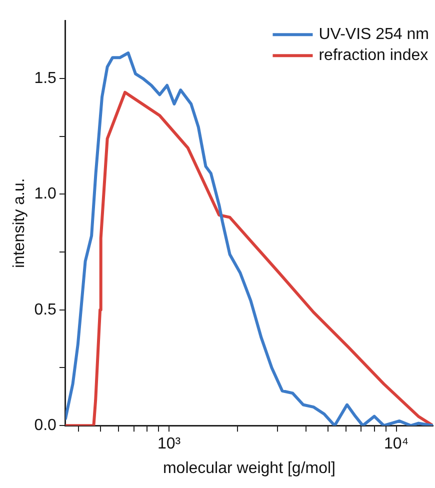 The width and height of the screenshot is (435, 488). Describe the element at coordinates (19, 223) in the screenshot. I see `y-axis-title: intensity a.u.` at that location.